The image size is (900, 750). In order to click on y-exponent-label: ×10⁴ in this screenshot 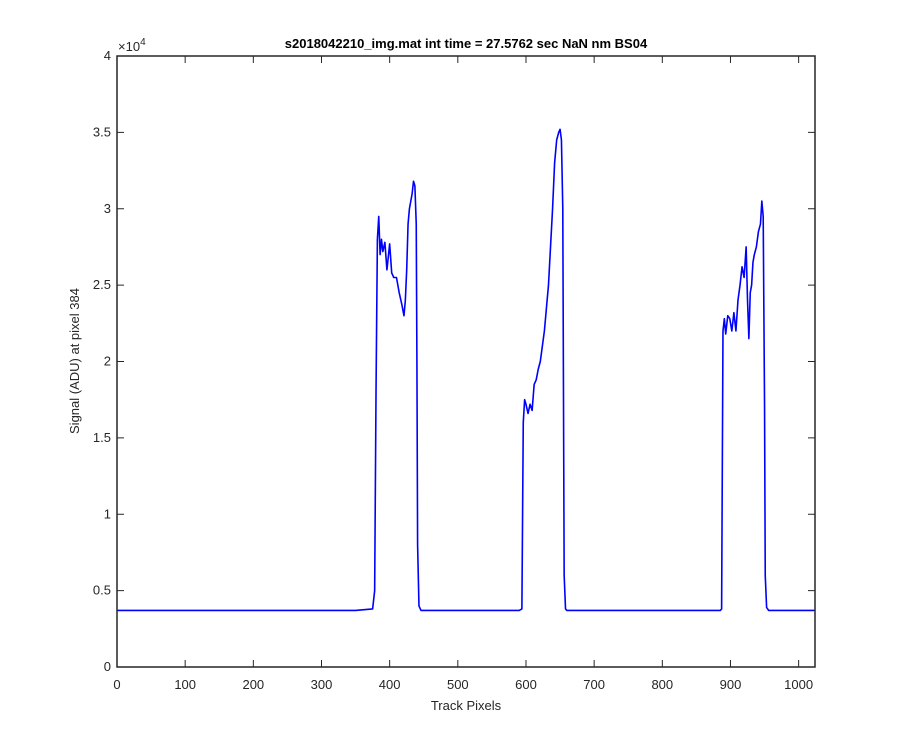, I will do `click(132, 45)`.